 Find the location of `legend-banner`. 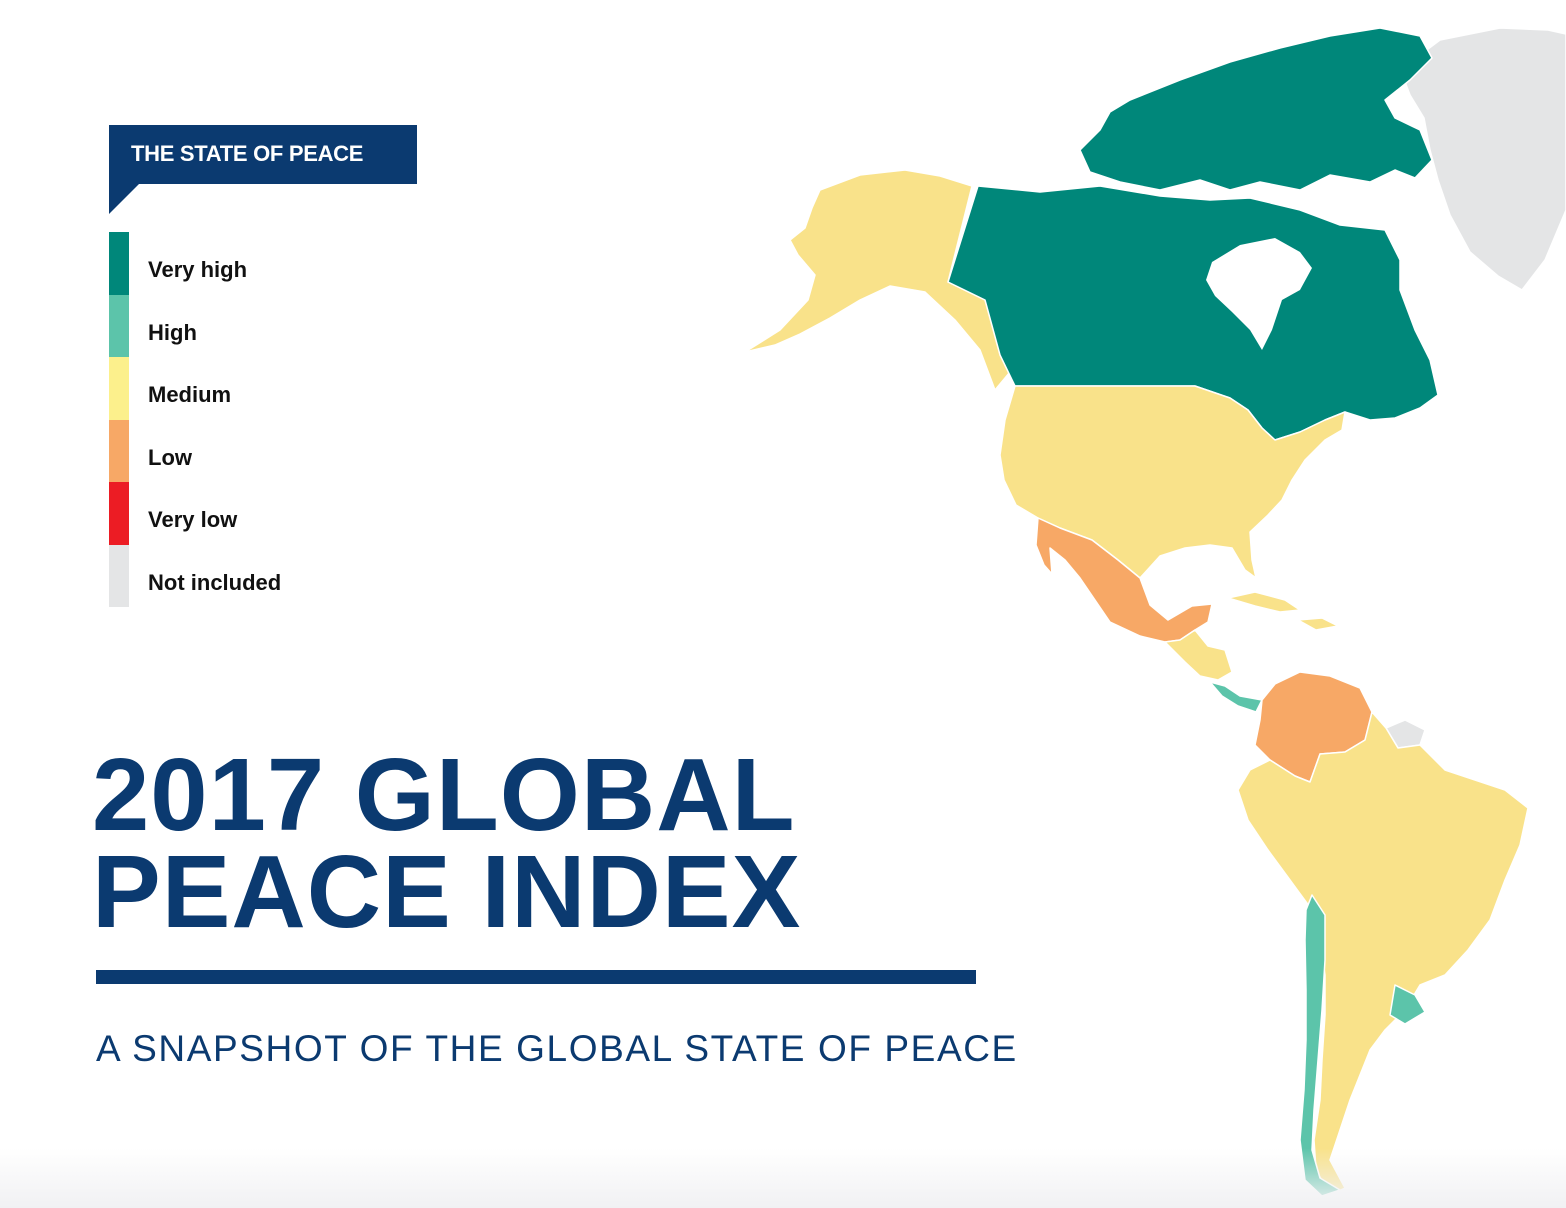

legend-banner is located at coordinates (263, 154).